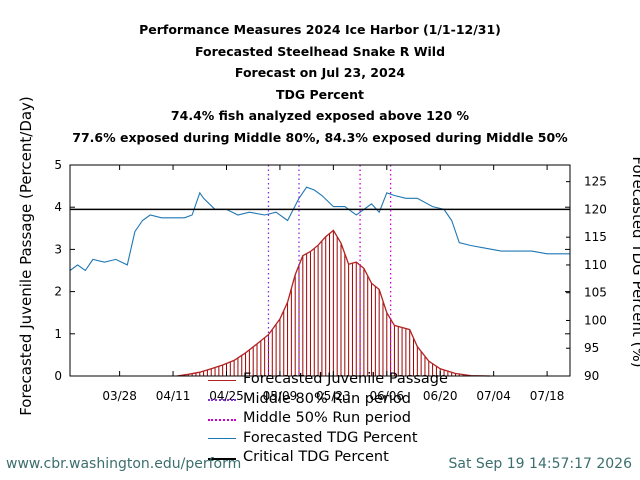 The image size is (640, 480). Describe the element at coordinates (591, 376) in the screenshot. I see `y-right-tick-label: 90` at that location.